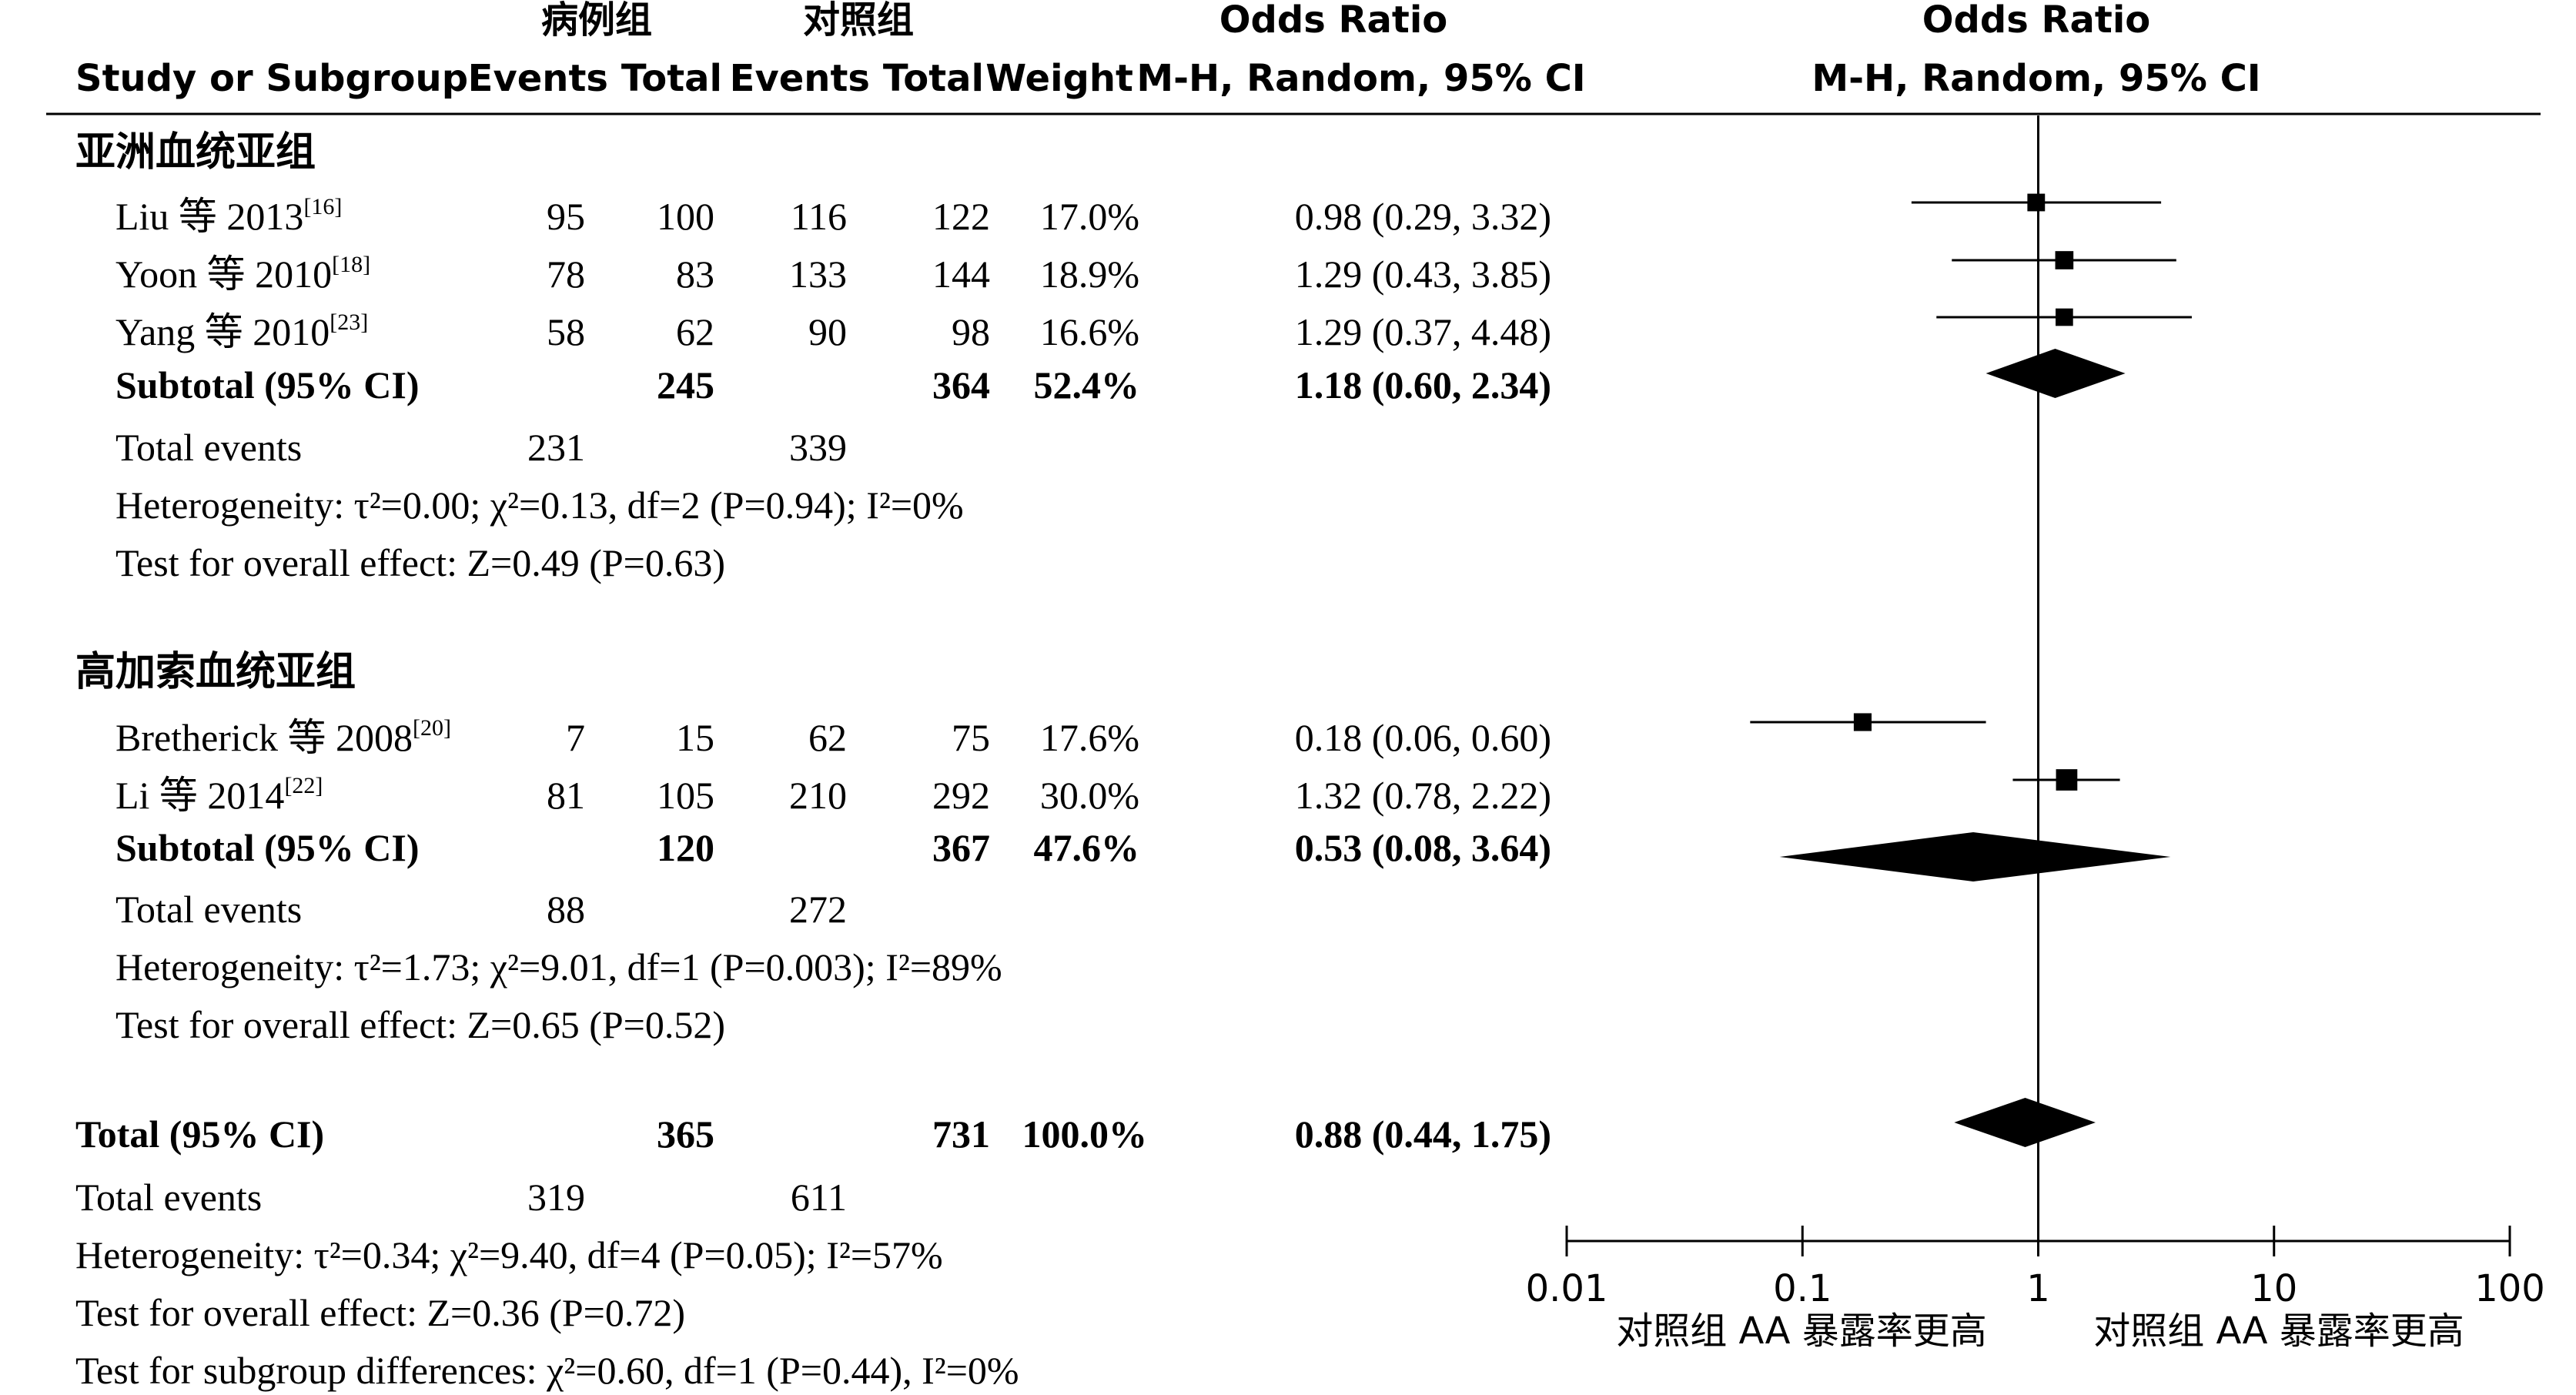  I want to click on events2-cell: 90, so click(828, 331).